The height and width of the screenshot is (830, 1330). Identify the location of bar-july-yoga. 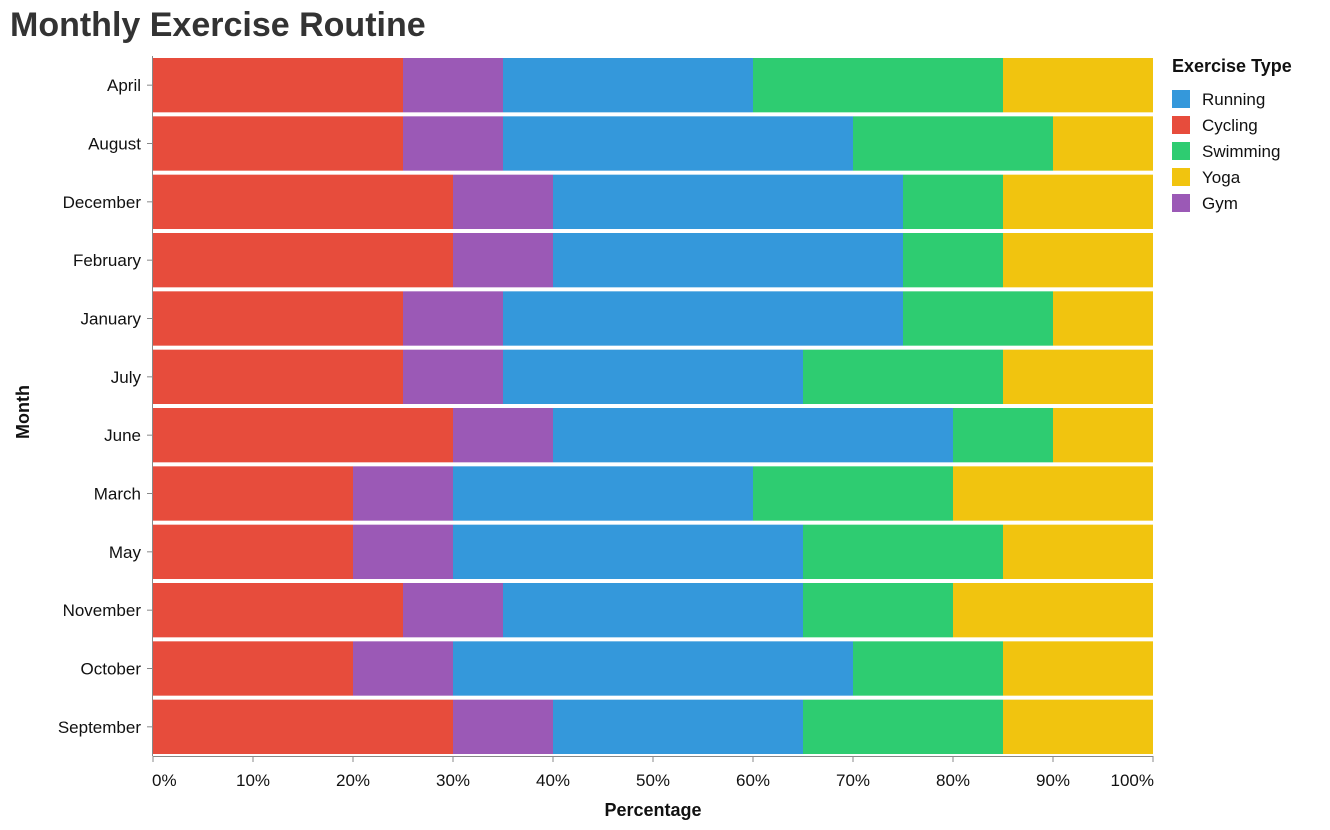
(1078, 376).